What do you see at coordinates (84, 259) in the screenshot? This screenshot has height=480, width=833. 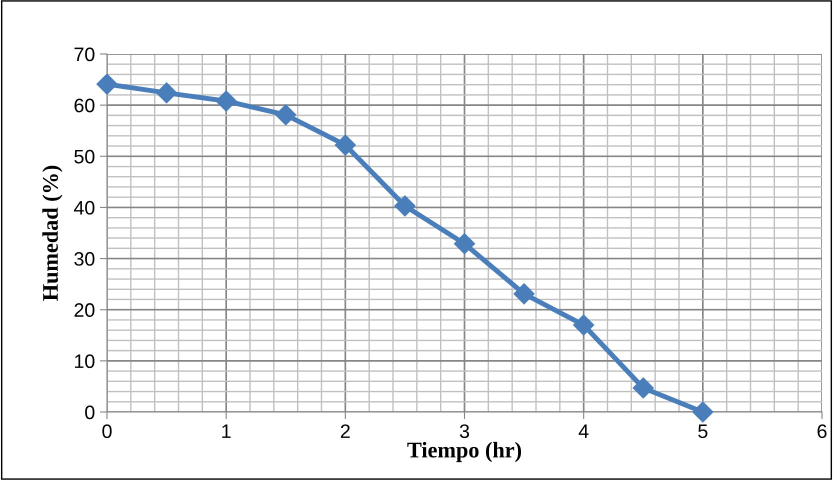 I see `y-tick-label: 30` at bounding box center [84, 259].